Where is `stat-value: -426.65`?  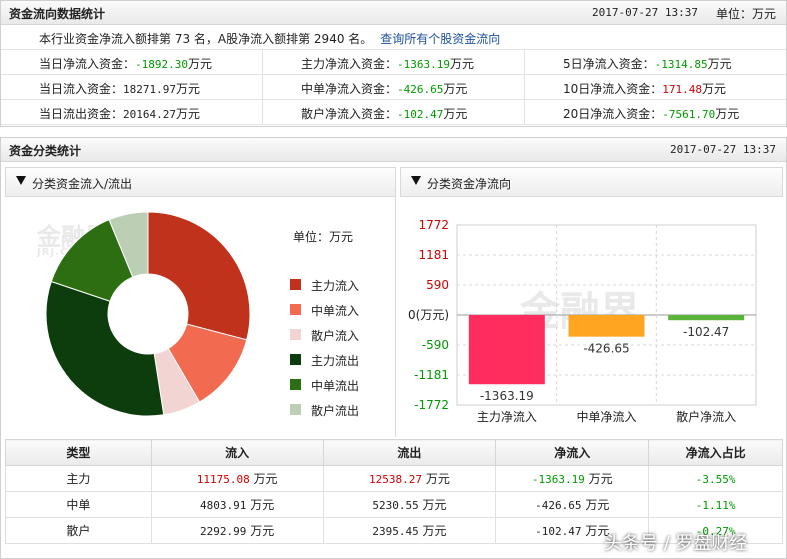
stat-value: -426.65 is located at coordinates (420, 89).